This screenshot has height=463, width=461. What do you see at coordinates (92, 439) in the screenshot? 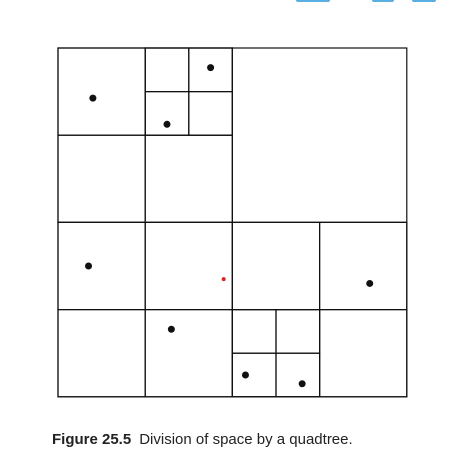
I see `figure-label: Figure 25.5` at bounding box center [92, 439].